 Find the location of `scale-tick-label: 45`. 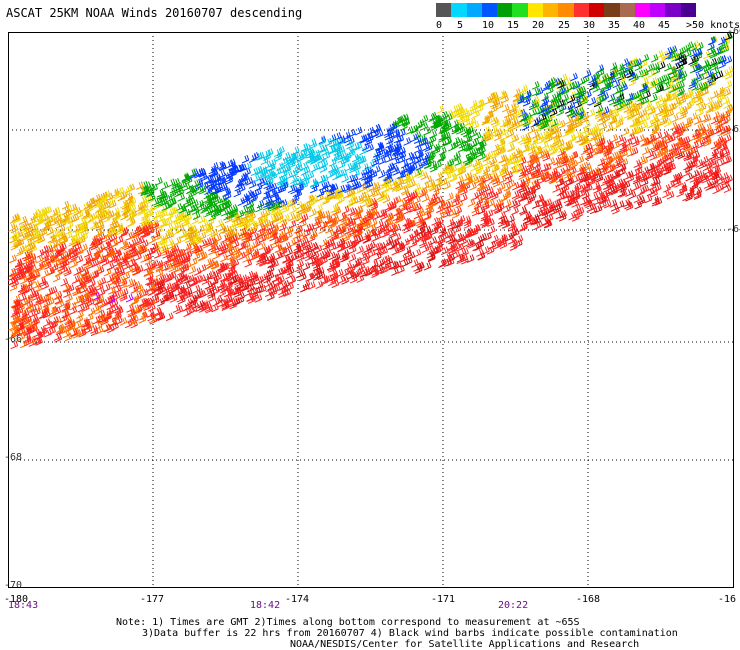

scale-tick-label: 45 is located at coordinates (664, 25).